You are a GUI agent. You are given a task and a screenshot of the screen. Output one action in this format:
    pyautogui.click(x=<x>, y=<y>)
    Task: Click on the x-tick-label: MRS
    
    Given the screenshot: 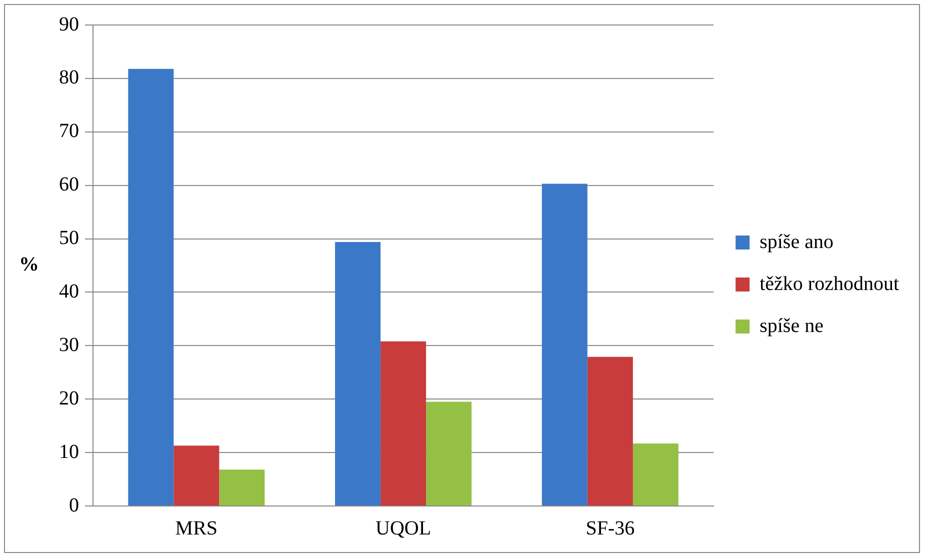 What is the action you would take?
    pyautogui.click(x=196, y=528)
    